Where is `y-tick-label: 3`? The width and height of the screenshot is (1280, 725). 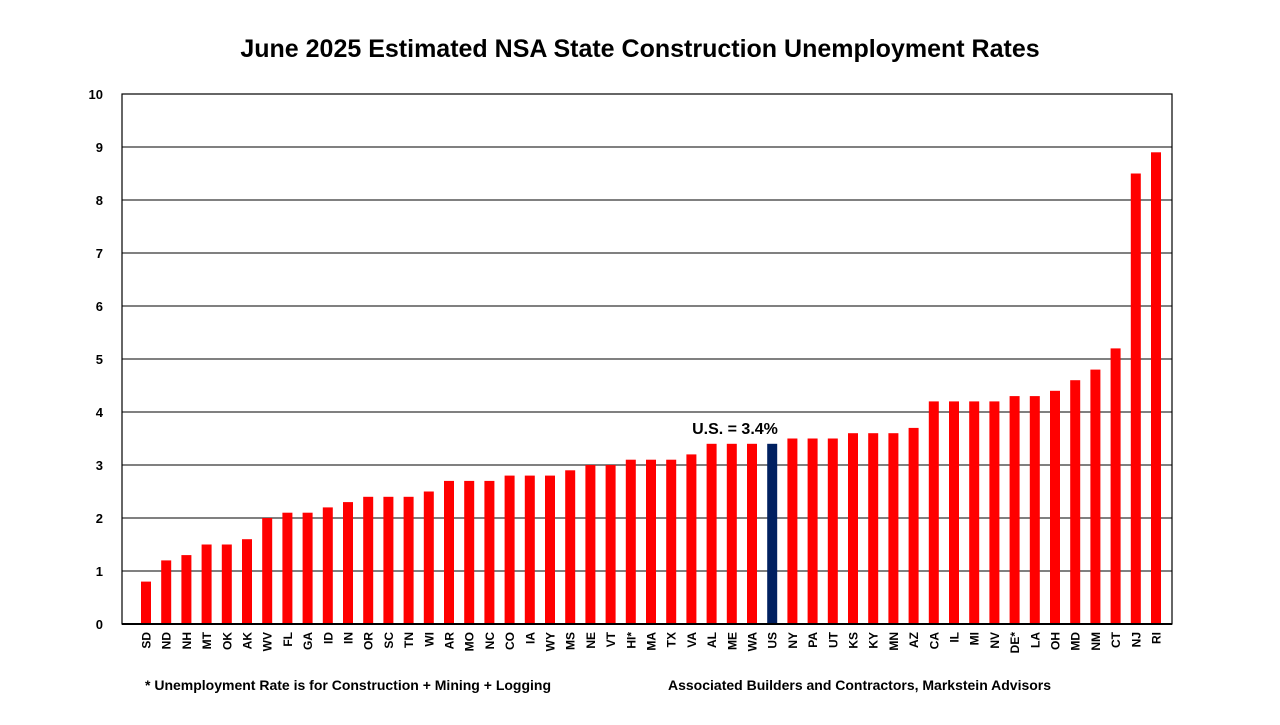
y-tick-label: 3 is located at coordinates (99, 465).